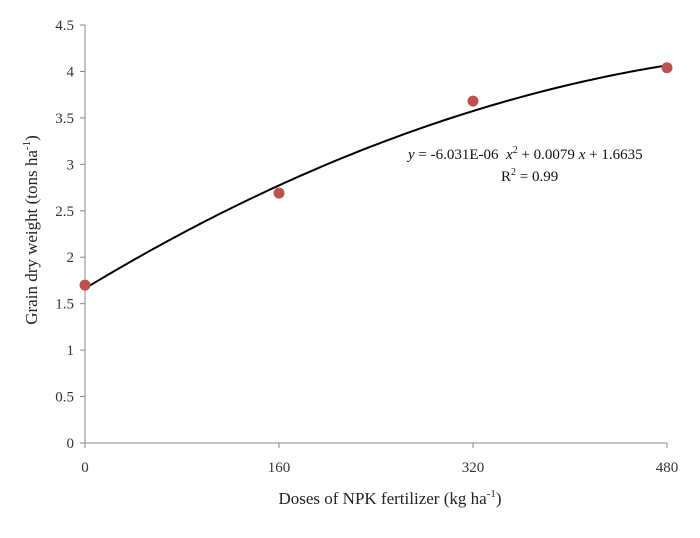 This screenshot has width=700, height=538. Describe the element at coordinates (473, 468) in the screenshot. I see `x-tick-label: 320` at that location.